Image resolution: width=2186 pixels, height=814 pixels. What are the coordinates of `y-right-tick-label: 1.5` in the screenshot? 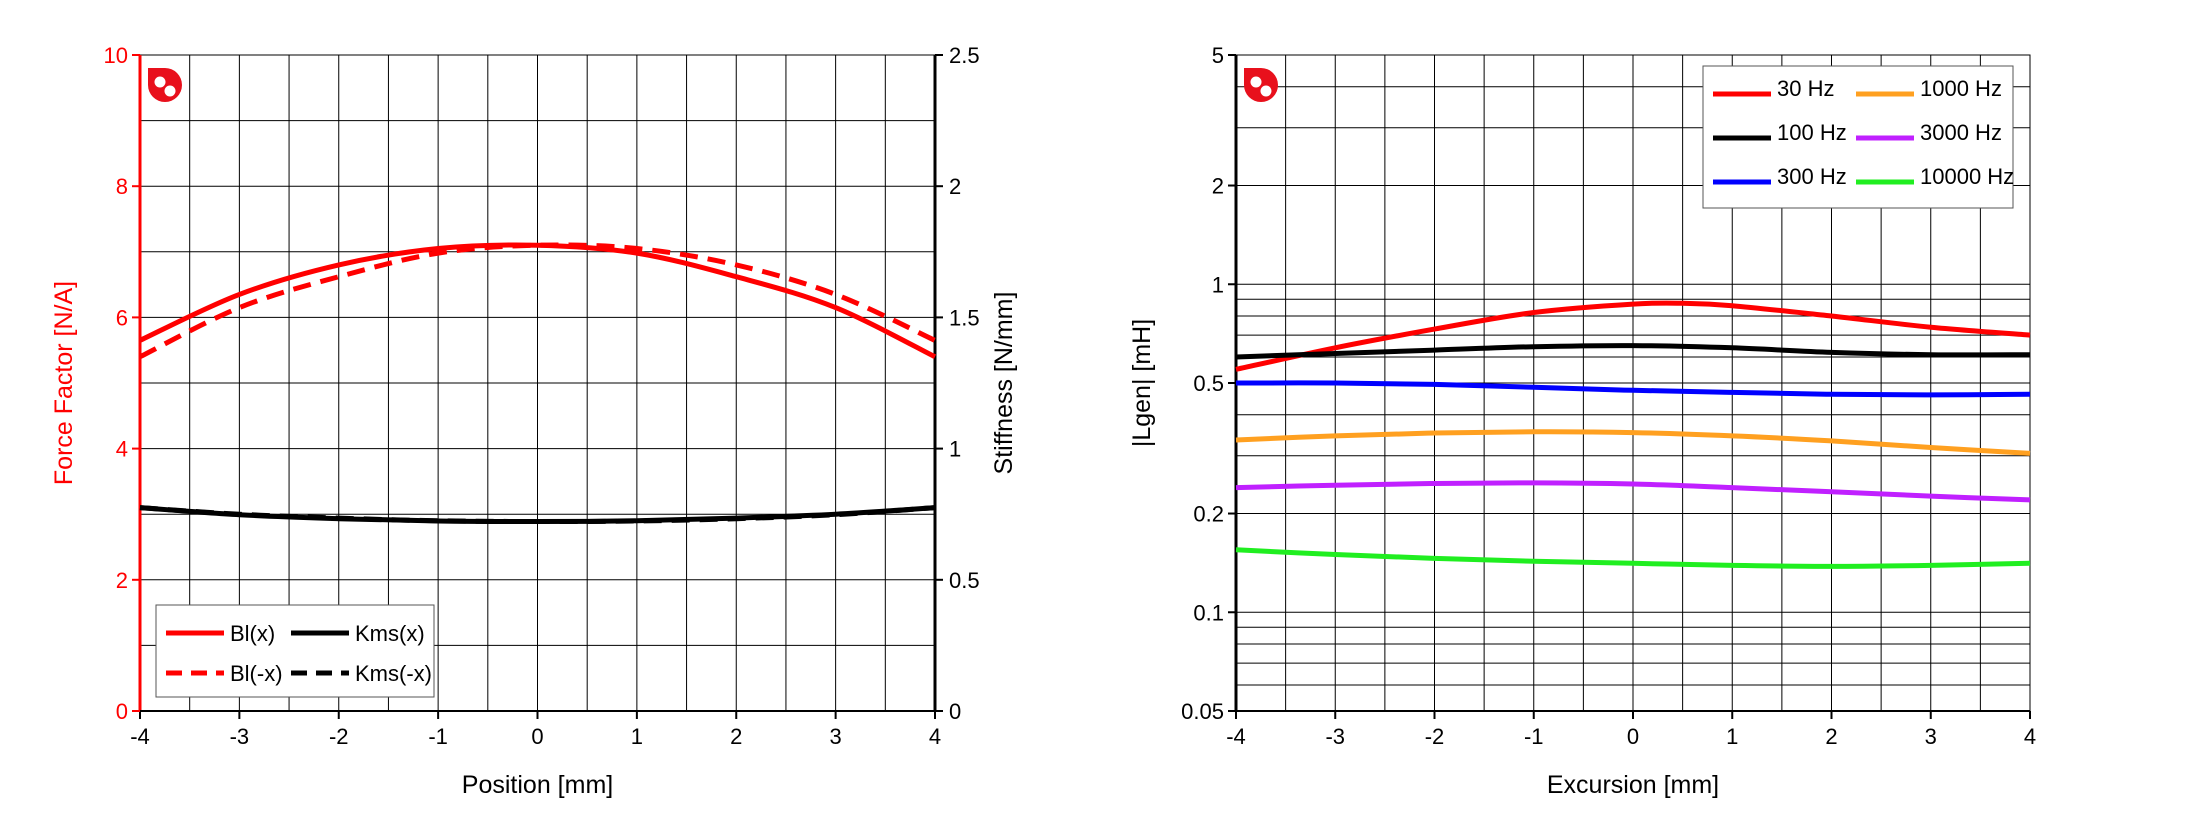 It's located at (964, 317).